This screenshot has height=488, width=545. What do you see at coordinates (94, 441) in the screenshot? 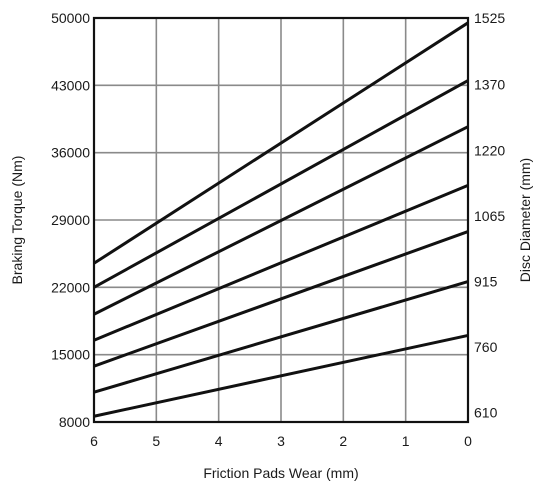
I see `x-tick-label-6: 6` at bounding box center [94, 441].